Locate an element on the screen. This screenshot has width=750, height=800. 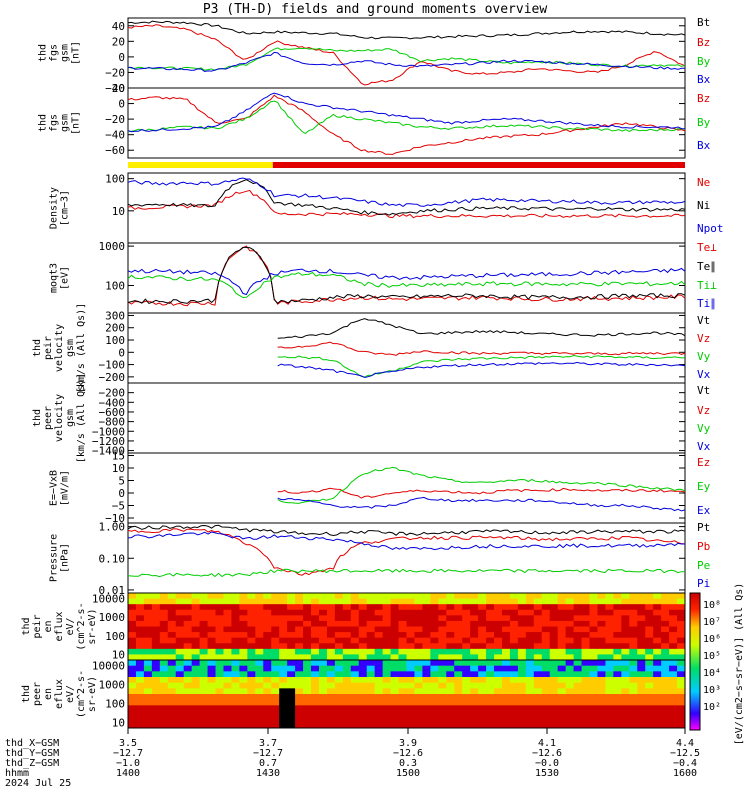
colorbar-tick: 10³ is located at coordinates (712, 690).